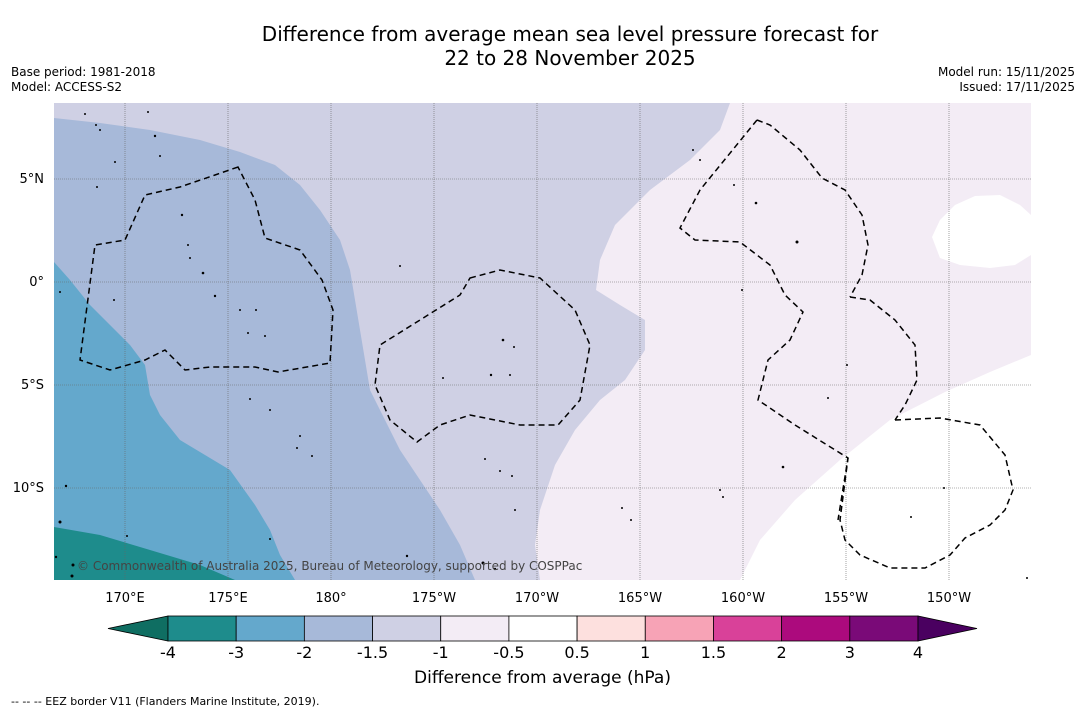 The height and width of the screenshot is (713, 1085). Describe the element at coordinates (846, 598) in the screenshot. I see `lon-label-155w: 155°W` at that location.